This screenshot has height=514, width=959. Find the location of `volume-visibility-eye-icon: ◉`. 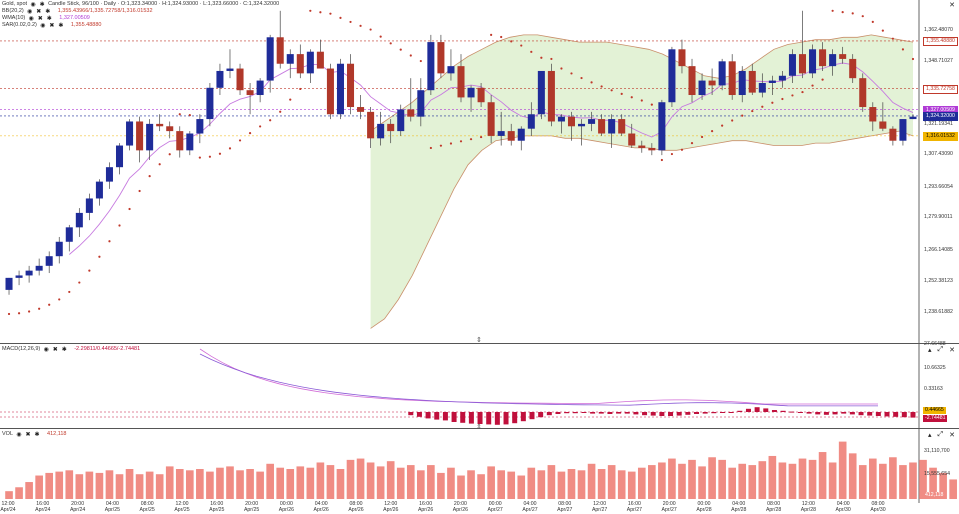

volume-visibility-eye-icon: ◉ is located at coordinates (19, 434).